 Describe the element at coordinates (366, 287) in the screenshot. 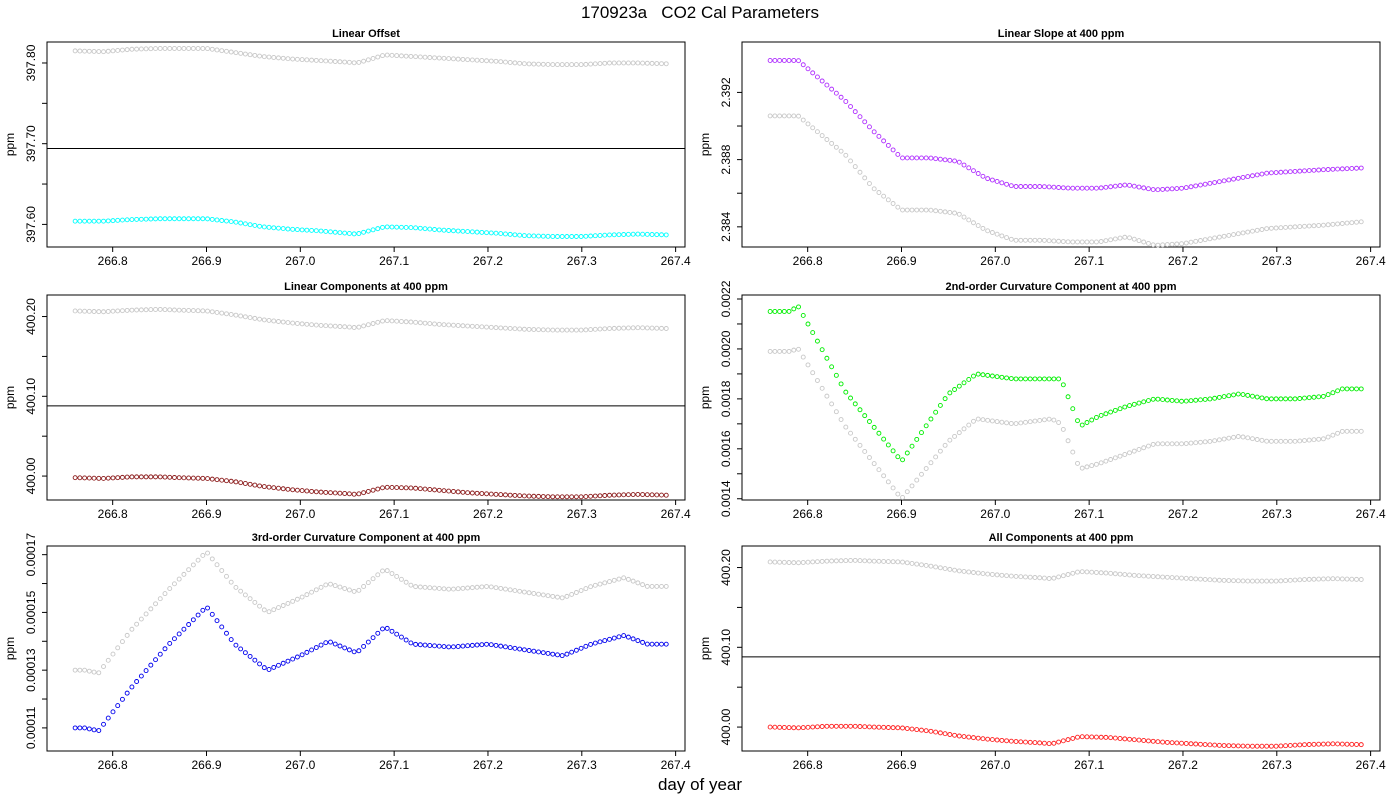

I see `panel-title: Linear Components at 400 ppm` at that location.